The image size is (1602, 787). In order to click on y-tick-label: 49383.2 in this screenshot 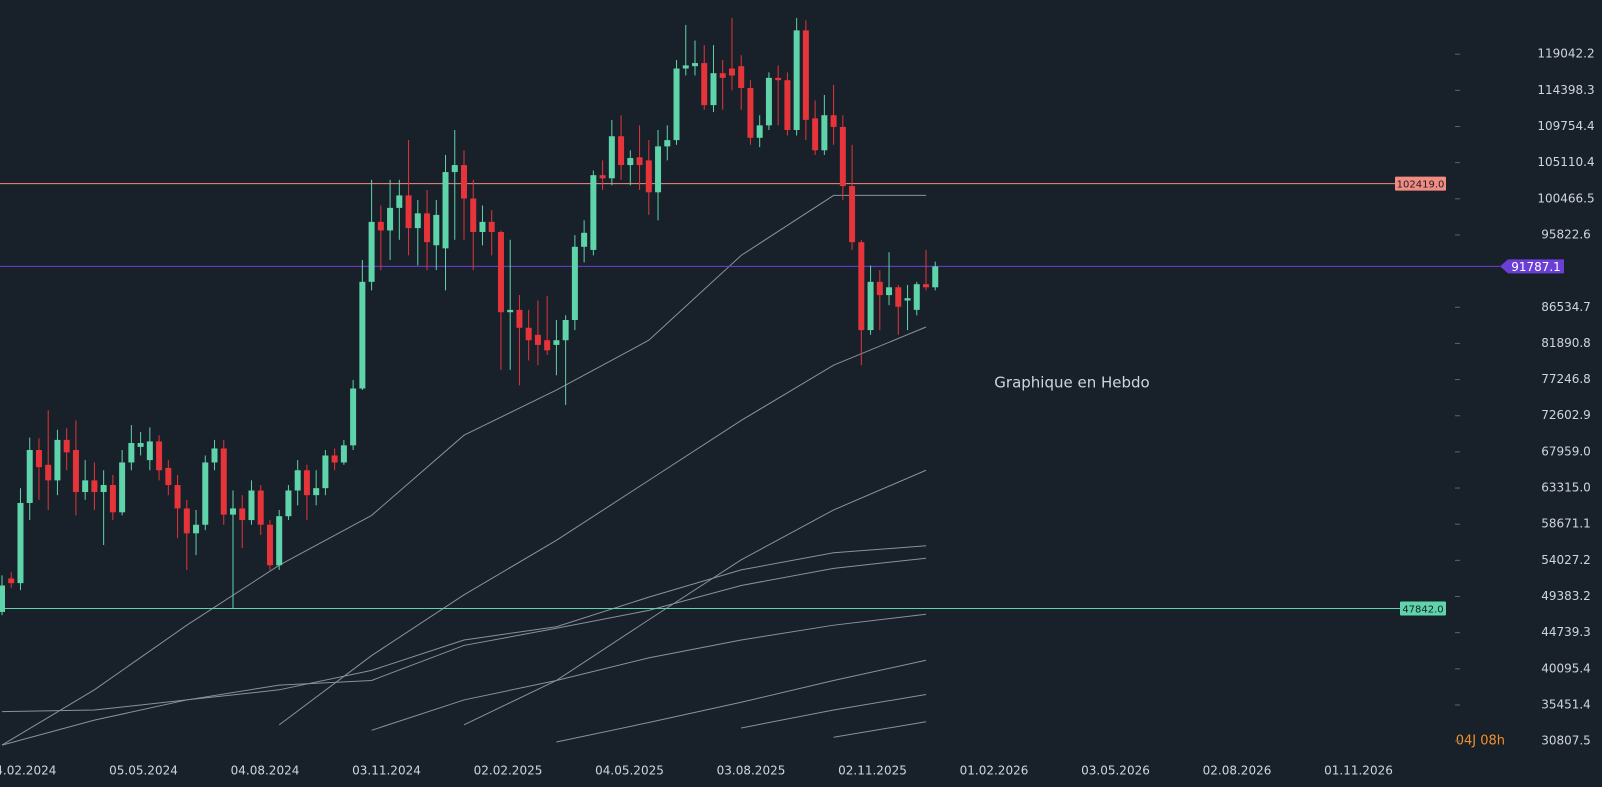, I will do `click(1566, 596)`.